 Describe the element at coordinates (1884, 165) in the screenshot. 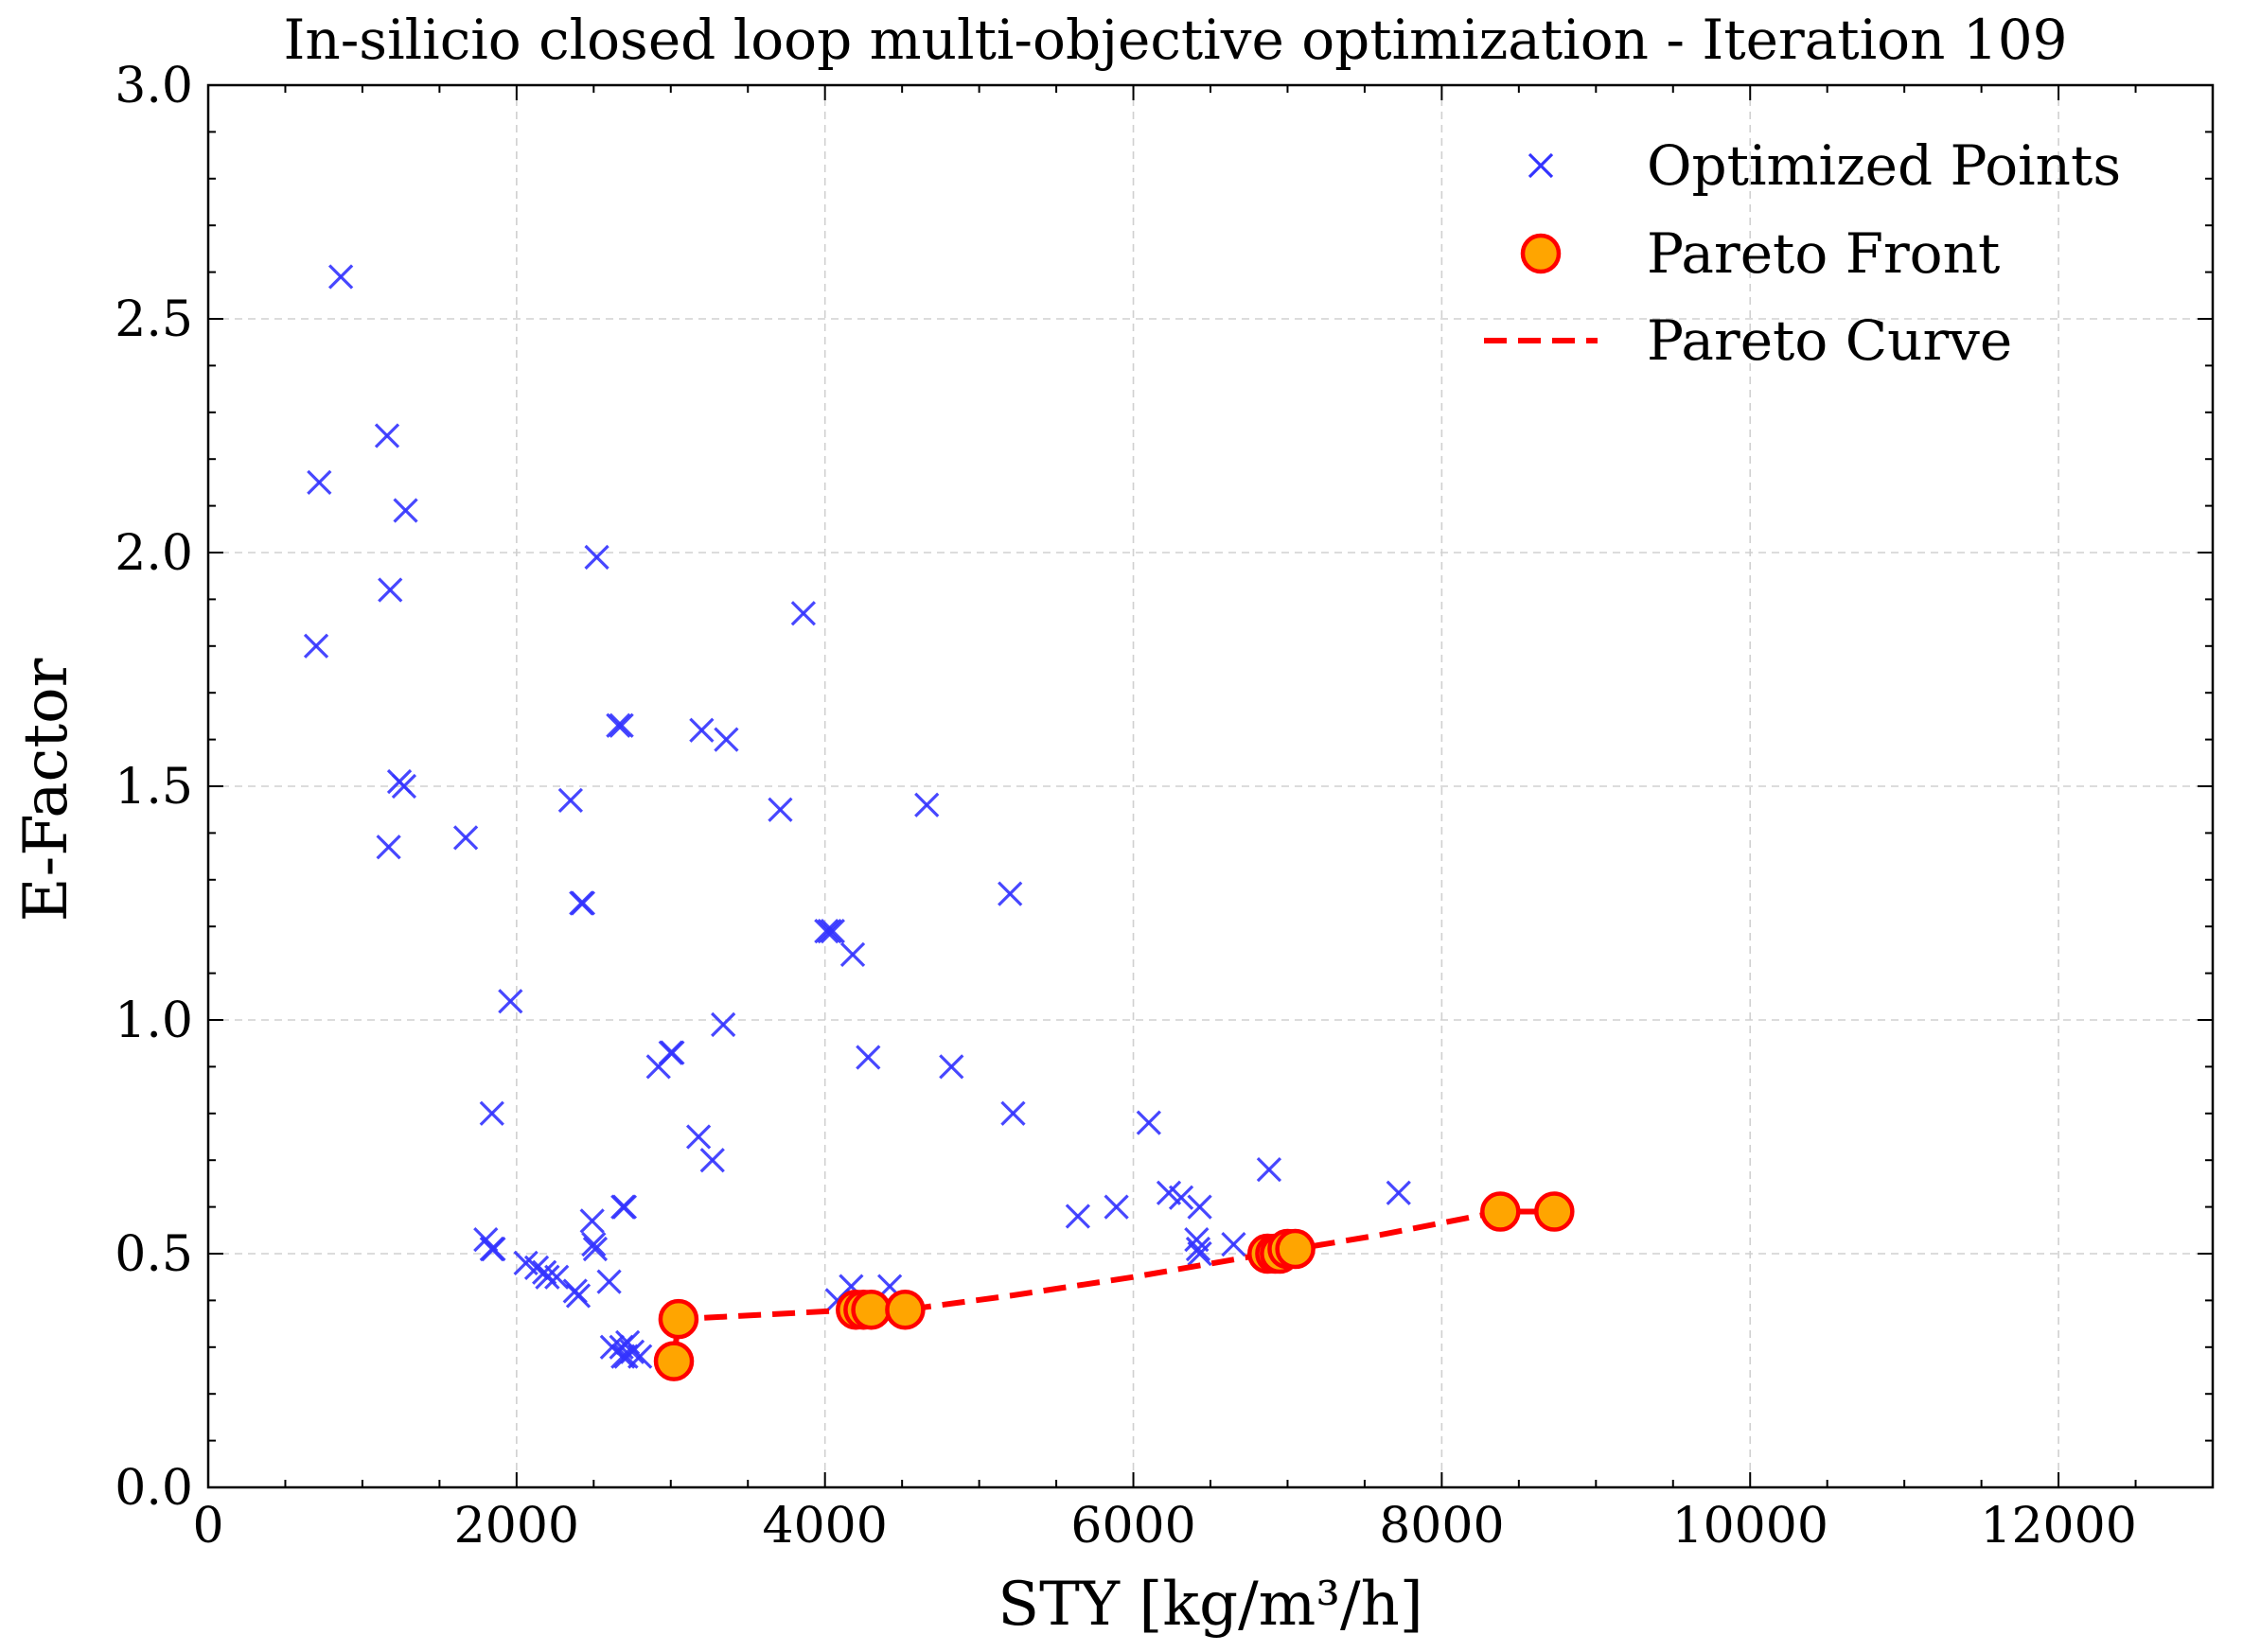

I see `legend-label-optimized: Optimized Points` at that location.